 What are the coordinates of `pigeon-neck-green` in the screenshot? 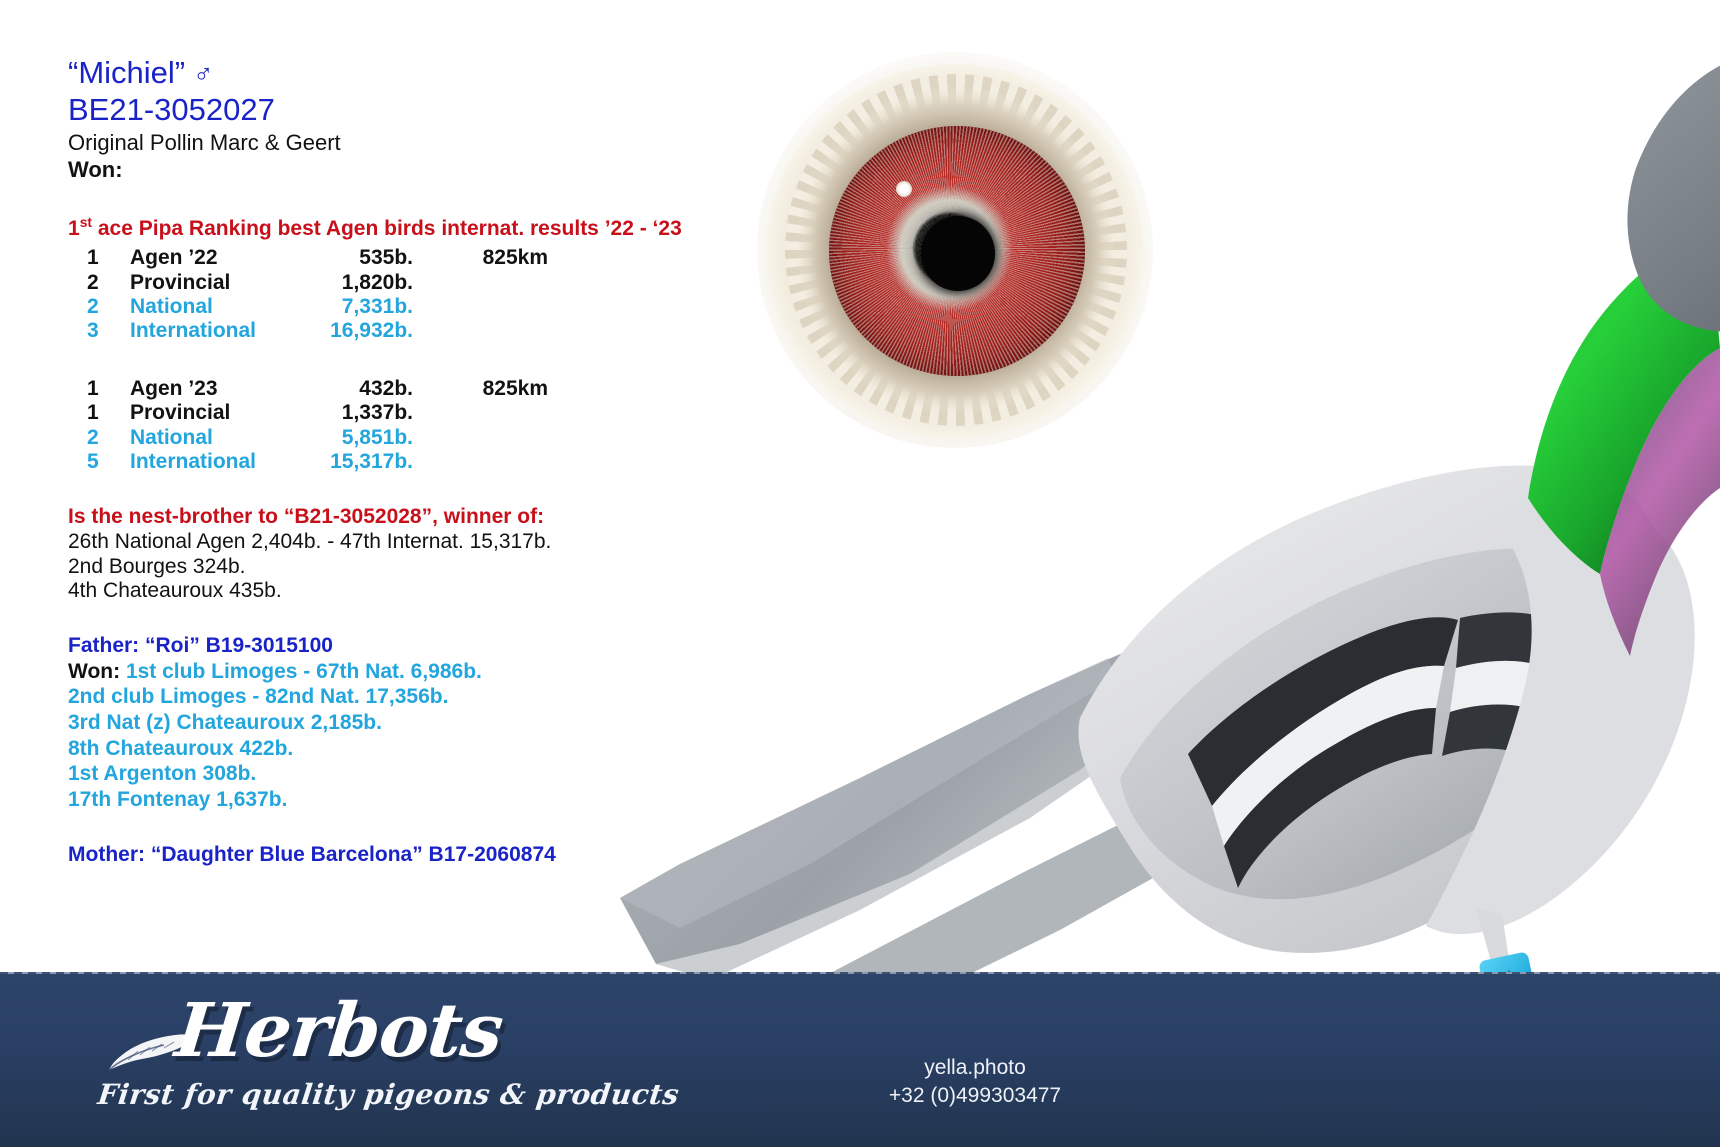 It's located at (1624, 407).